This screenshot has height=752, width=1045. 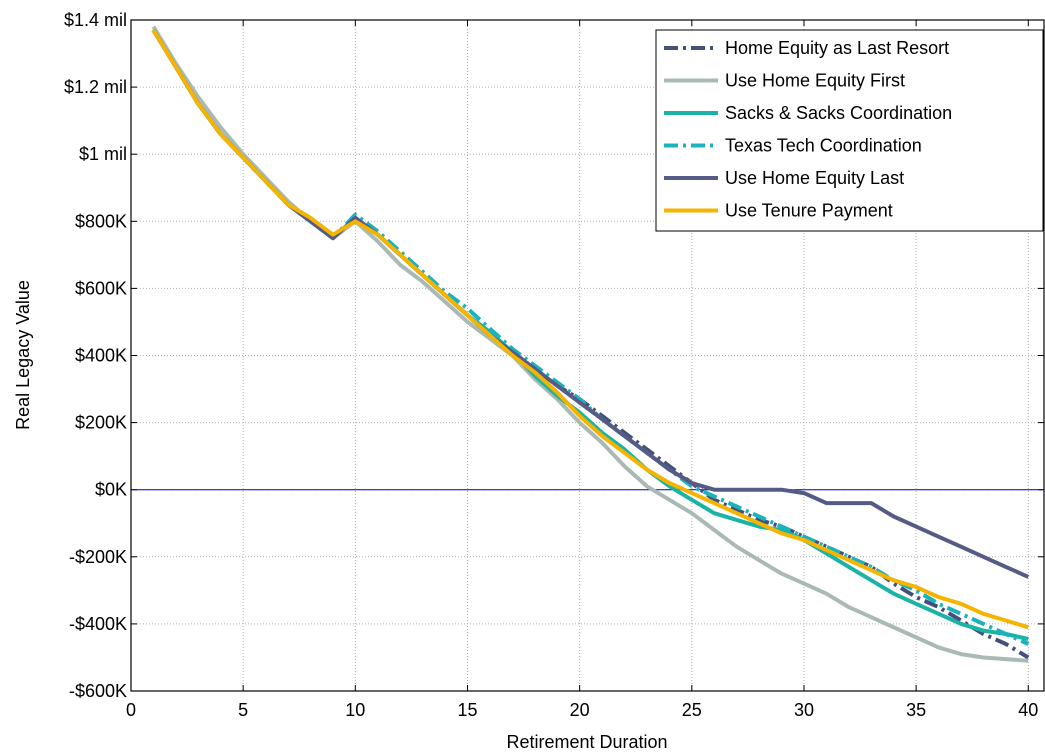 I want to click on y-axis-title: Real Legacy Value, so click(x=23, y=355).